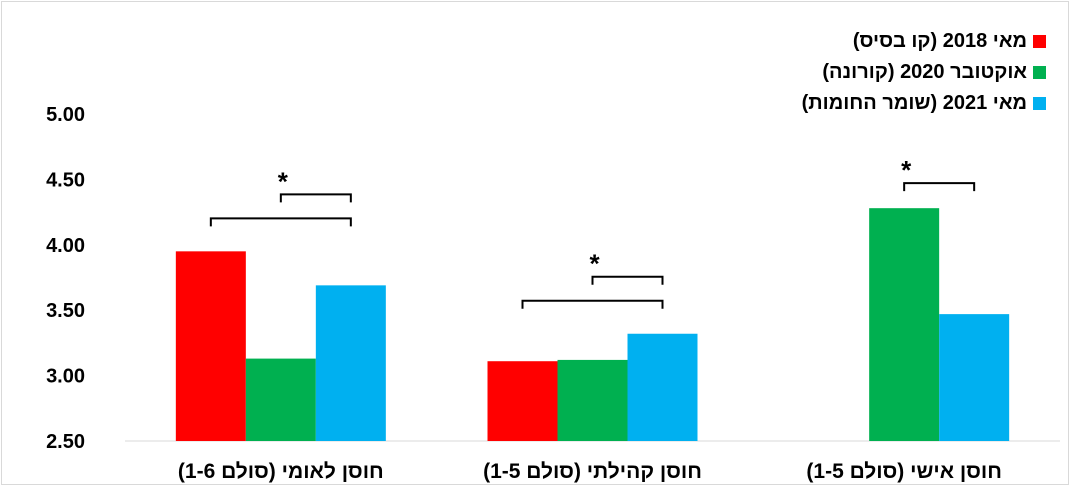  I want to click on legend-label: אוקטובר 2020 (קורונה), so click(924, 72).